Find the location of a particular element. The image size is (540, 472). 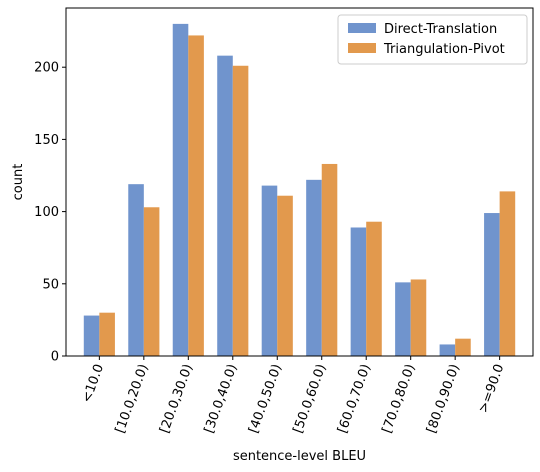

x-tick-label: [20.0,30.0) is located at coordinates (176, 398).